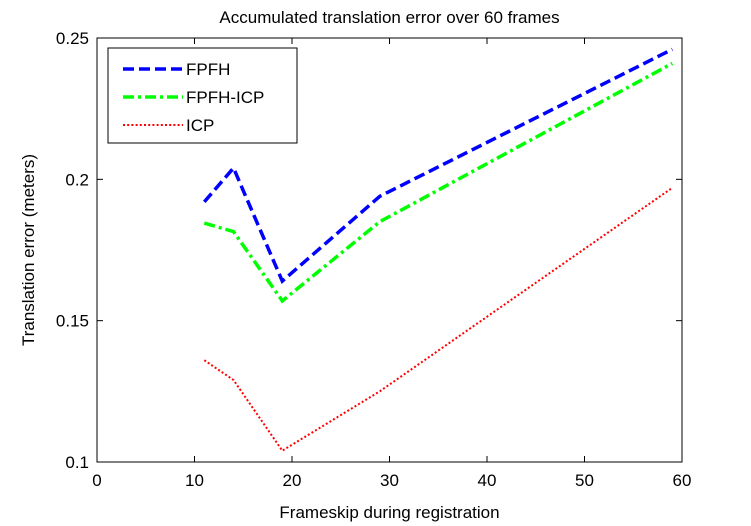 The image size is (751, 526). What do you see at coordinates (77, 462) in the screenshot?
I see `y-tick-label: 0.1` at bounding box center [77, 462].